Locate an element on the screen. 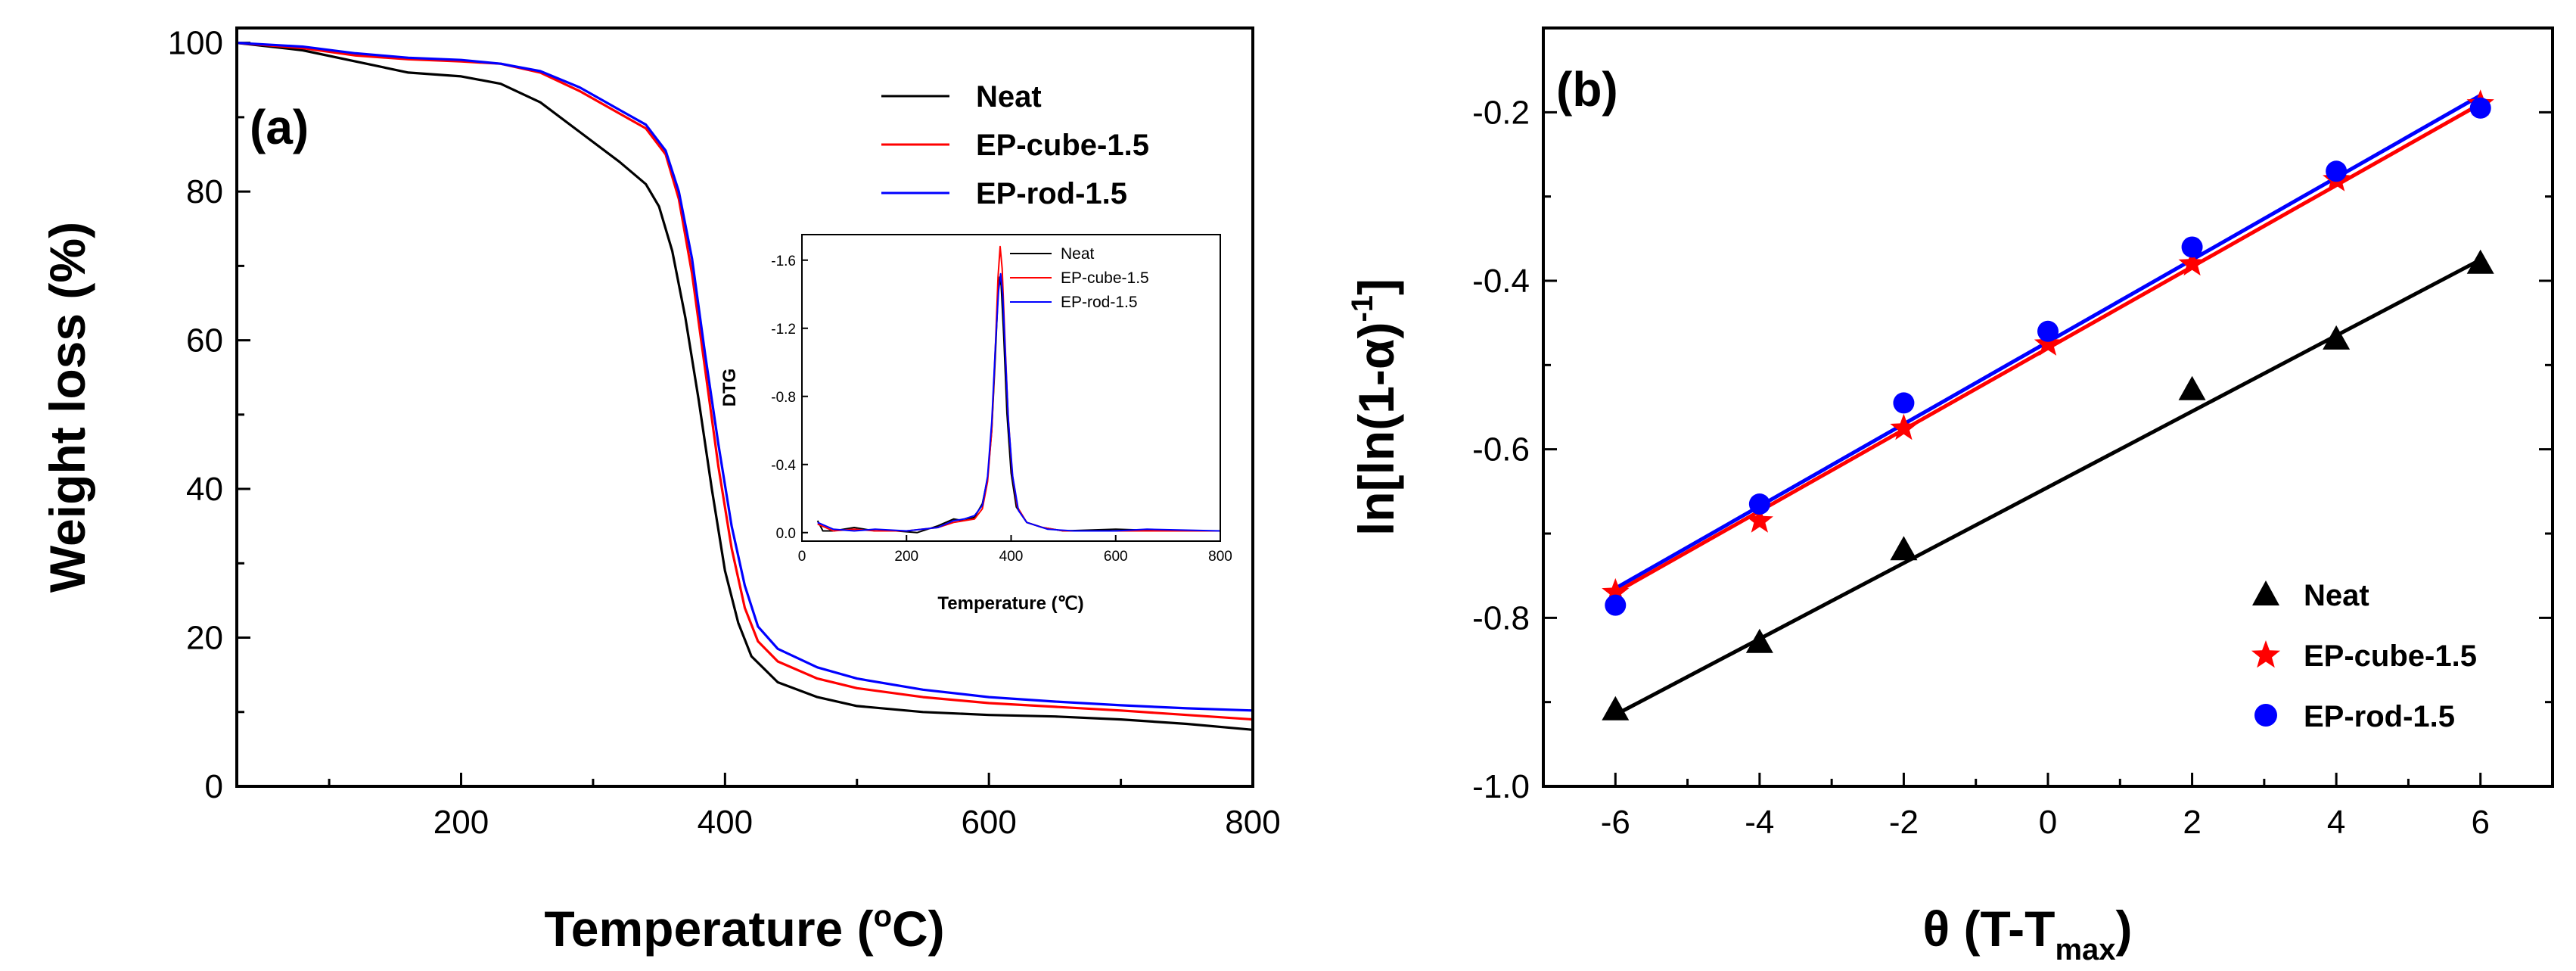 This screenshot has height=971, width=2576. legend-b-cube-label: EP-cube-1.5 is located at coordinates (2390, 656).